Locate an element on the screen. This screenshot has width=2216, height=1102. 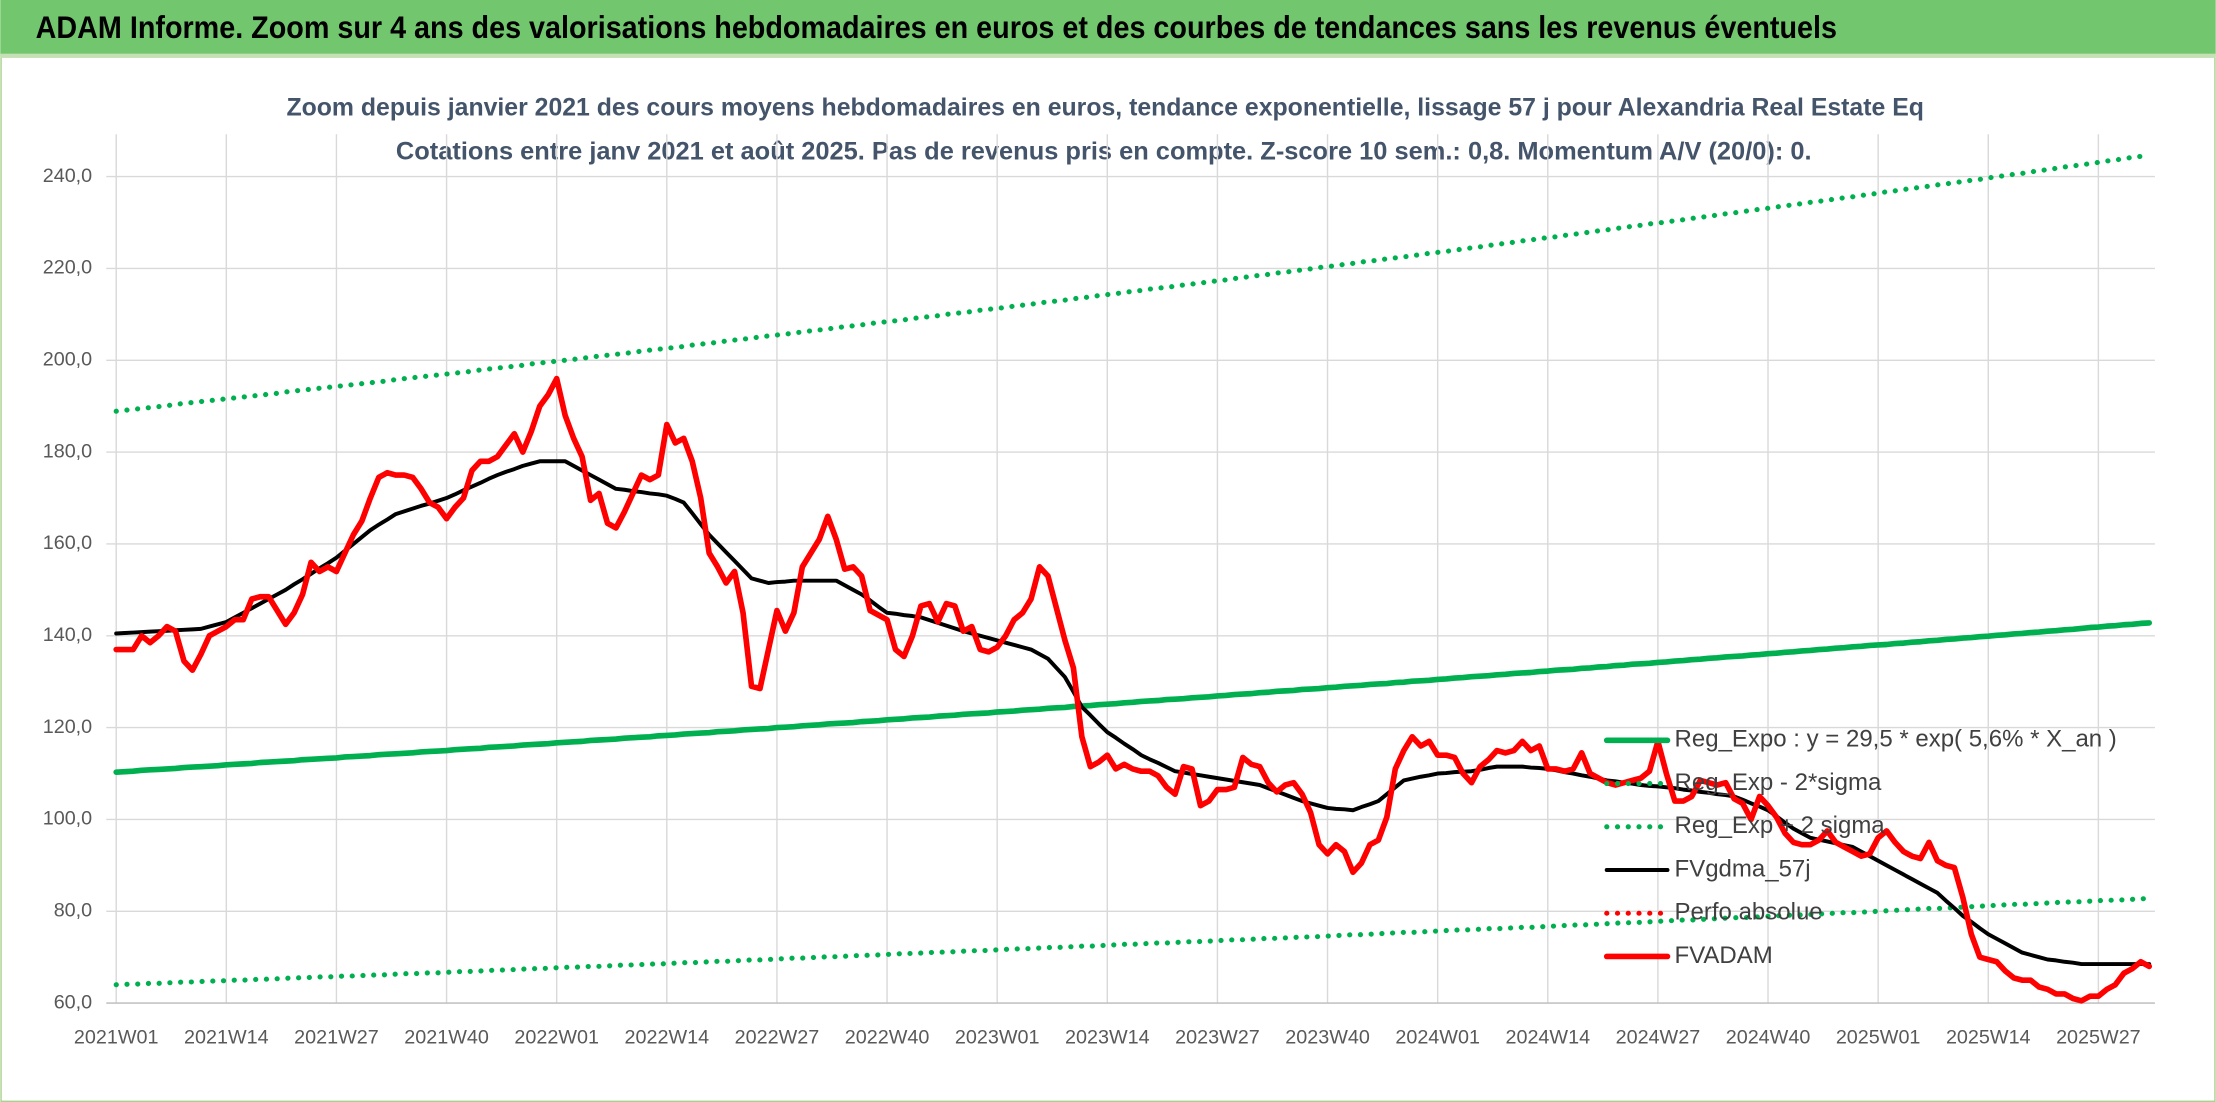
x-tick-label: 2022W01 is located at coordinates (556, 1038).